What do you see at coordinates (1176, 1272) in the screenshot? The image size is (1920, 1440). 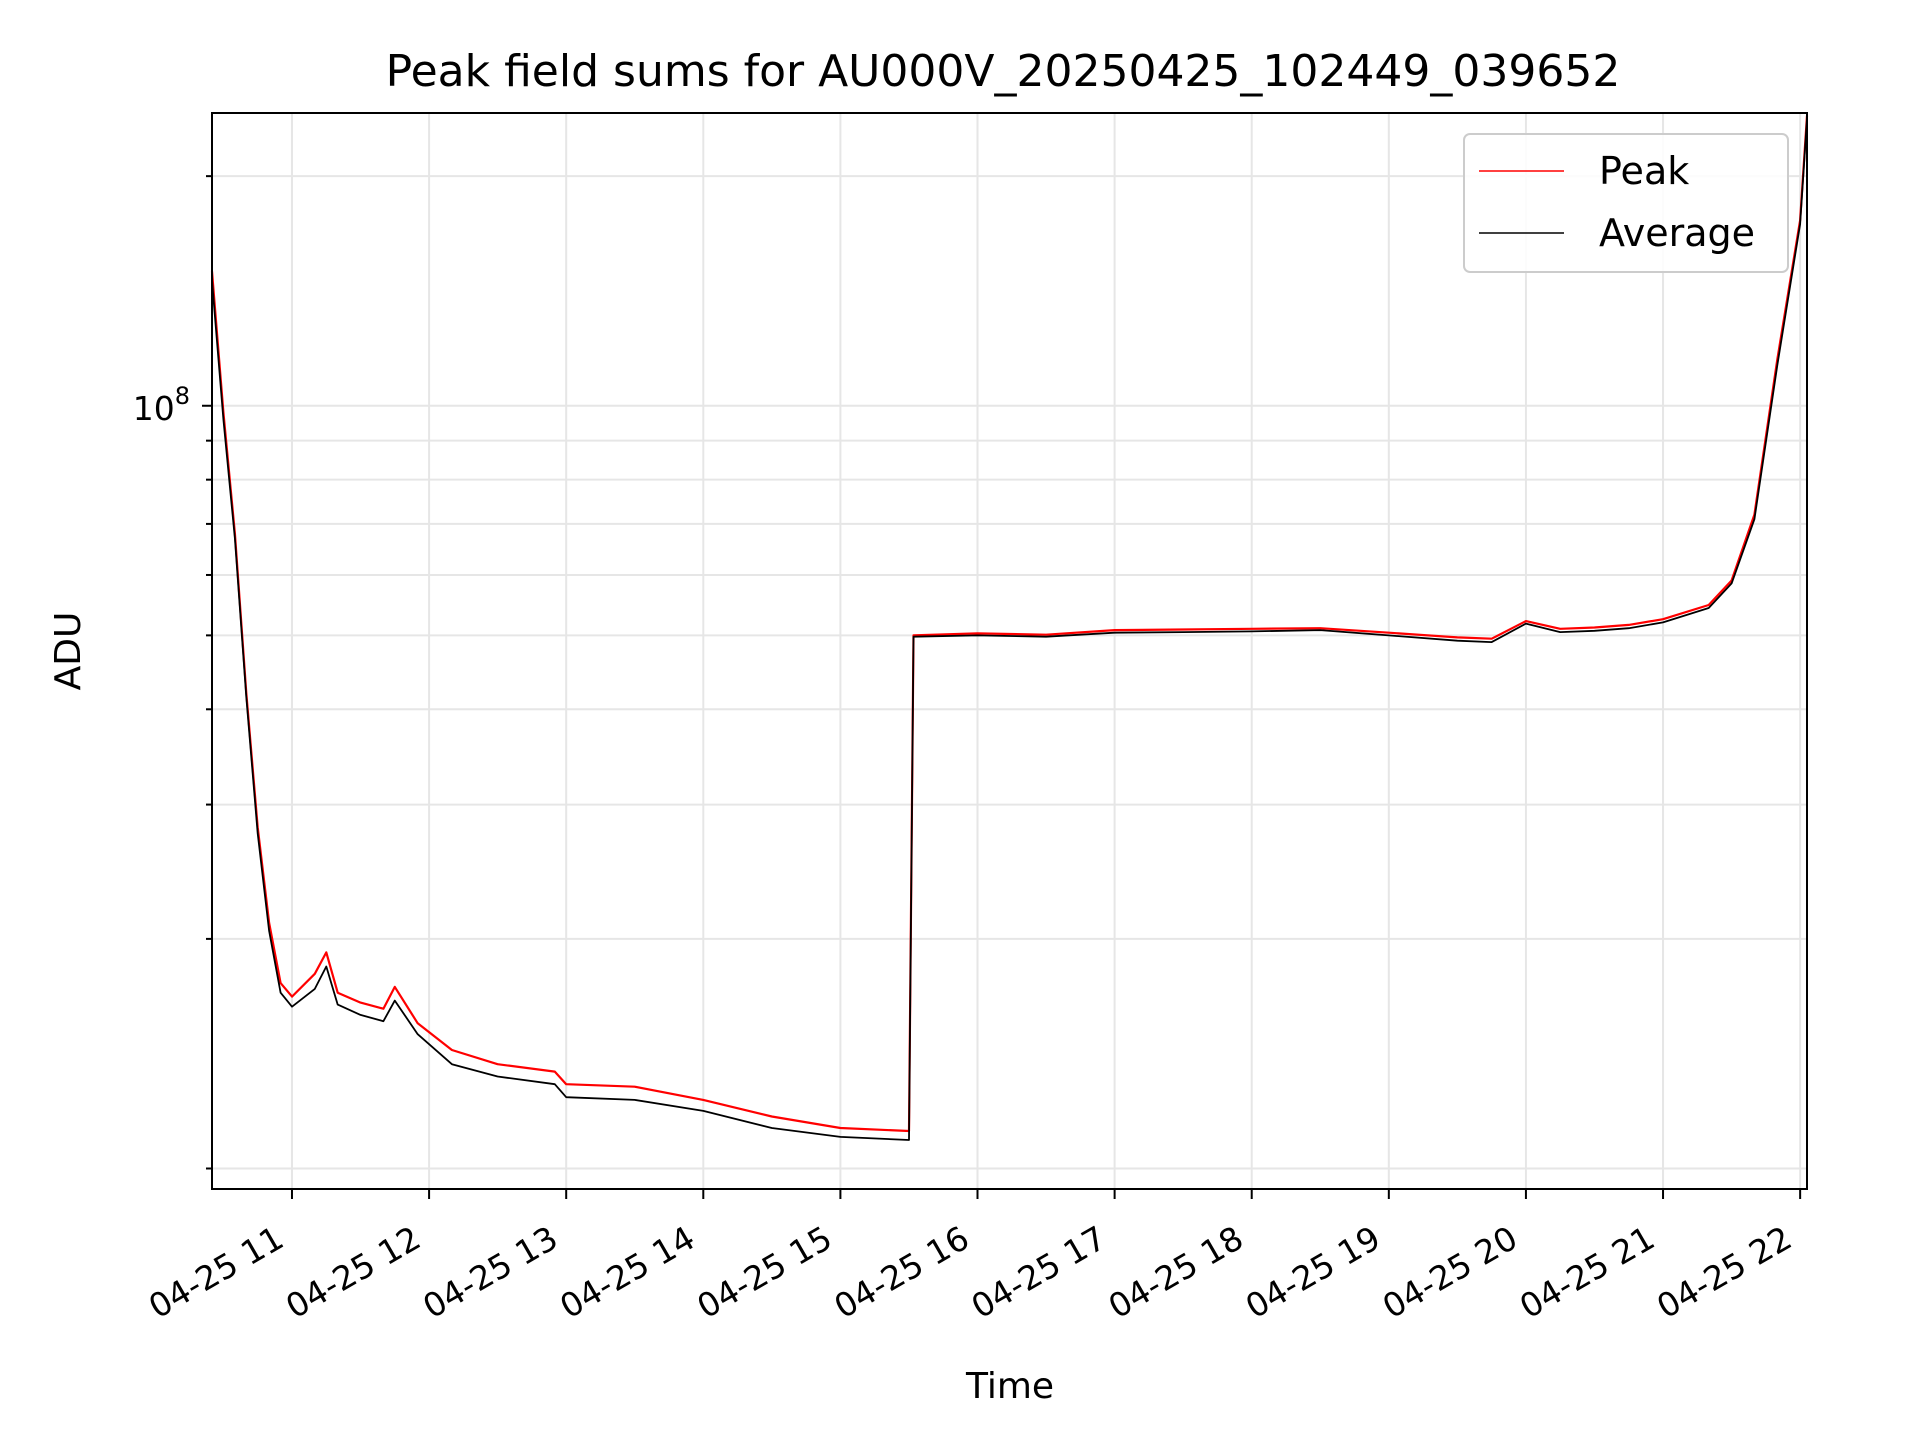 I see `x-tick-label: 04-25 18` at bounding box center [1176, 1272].